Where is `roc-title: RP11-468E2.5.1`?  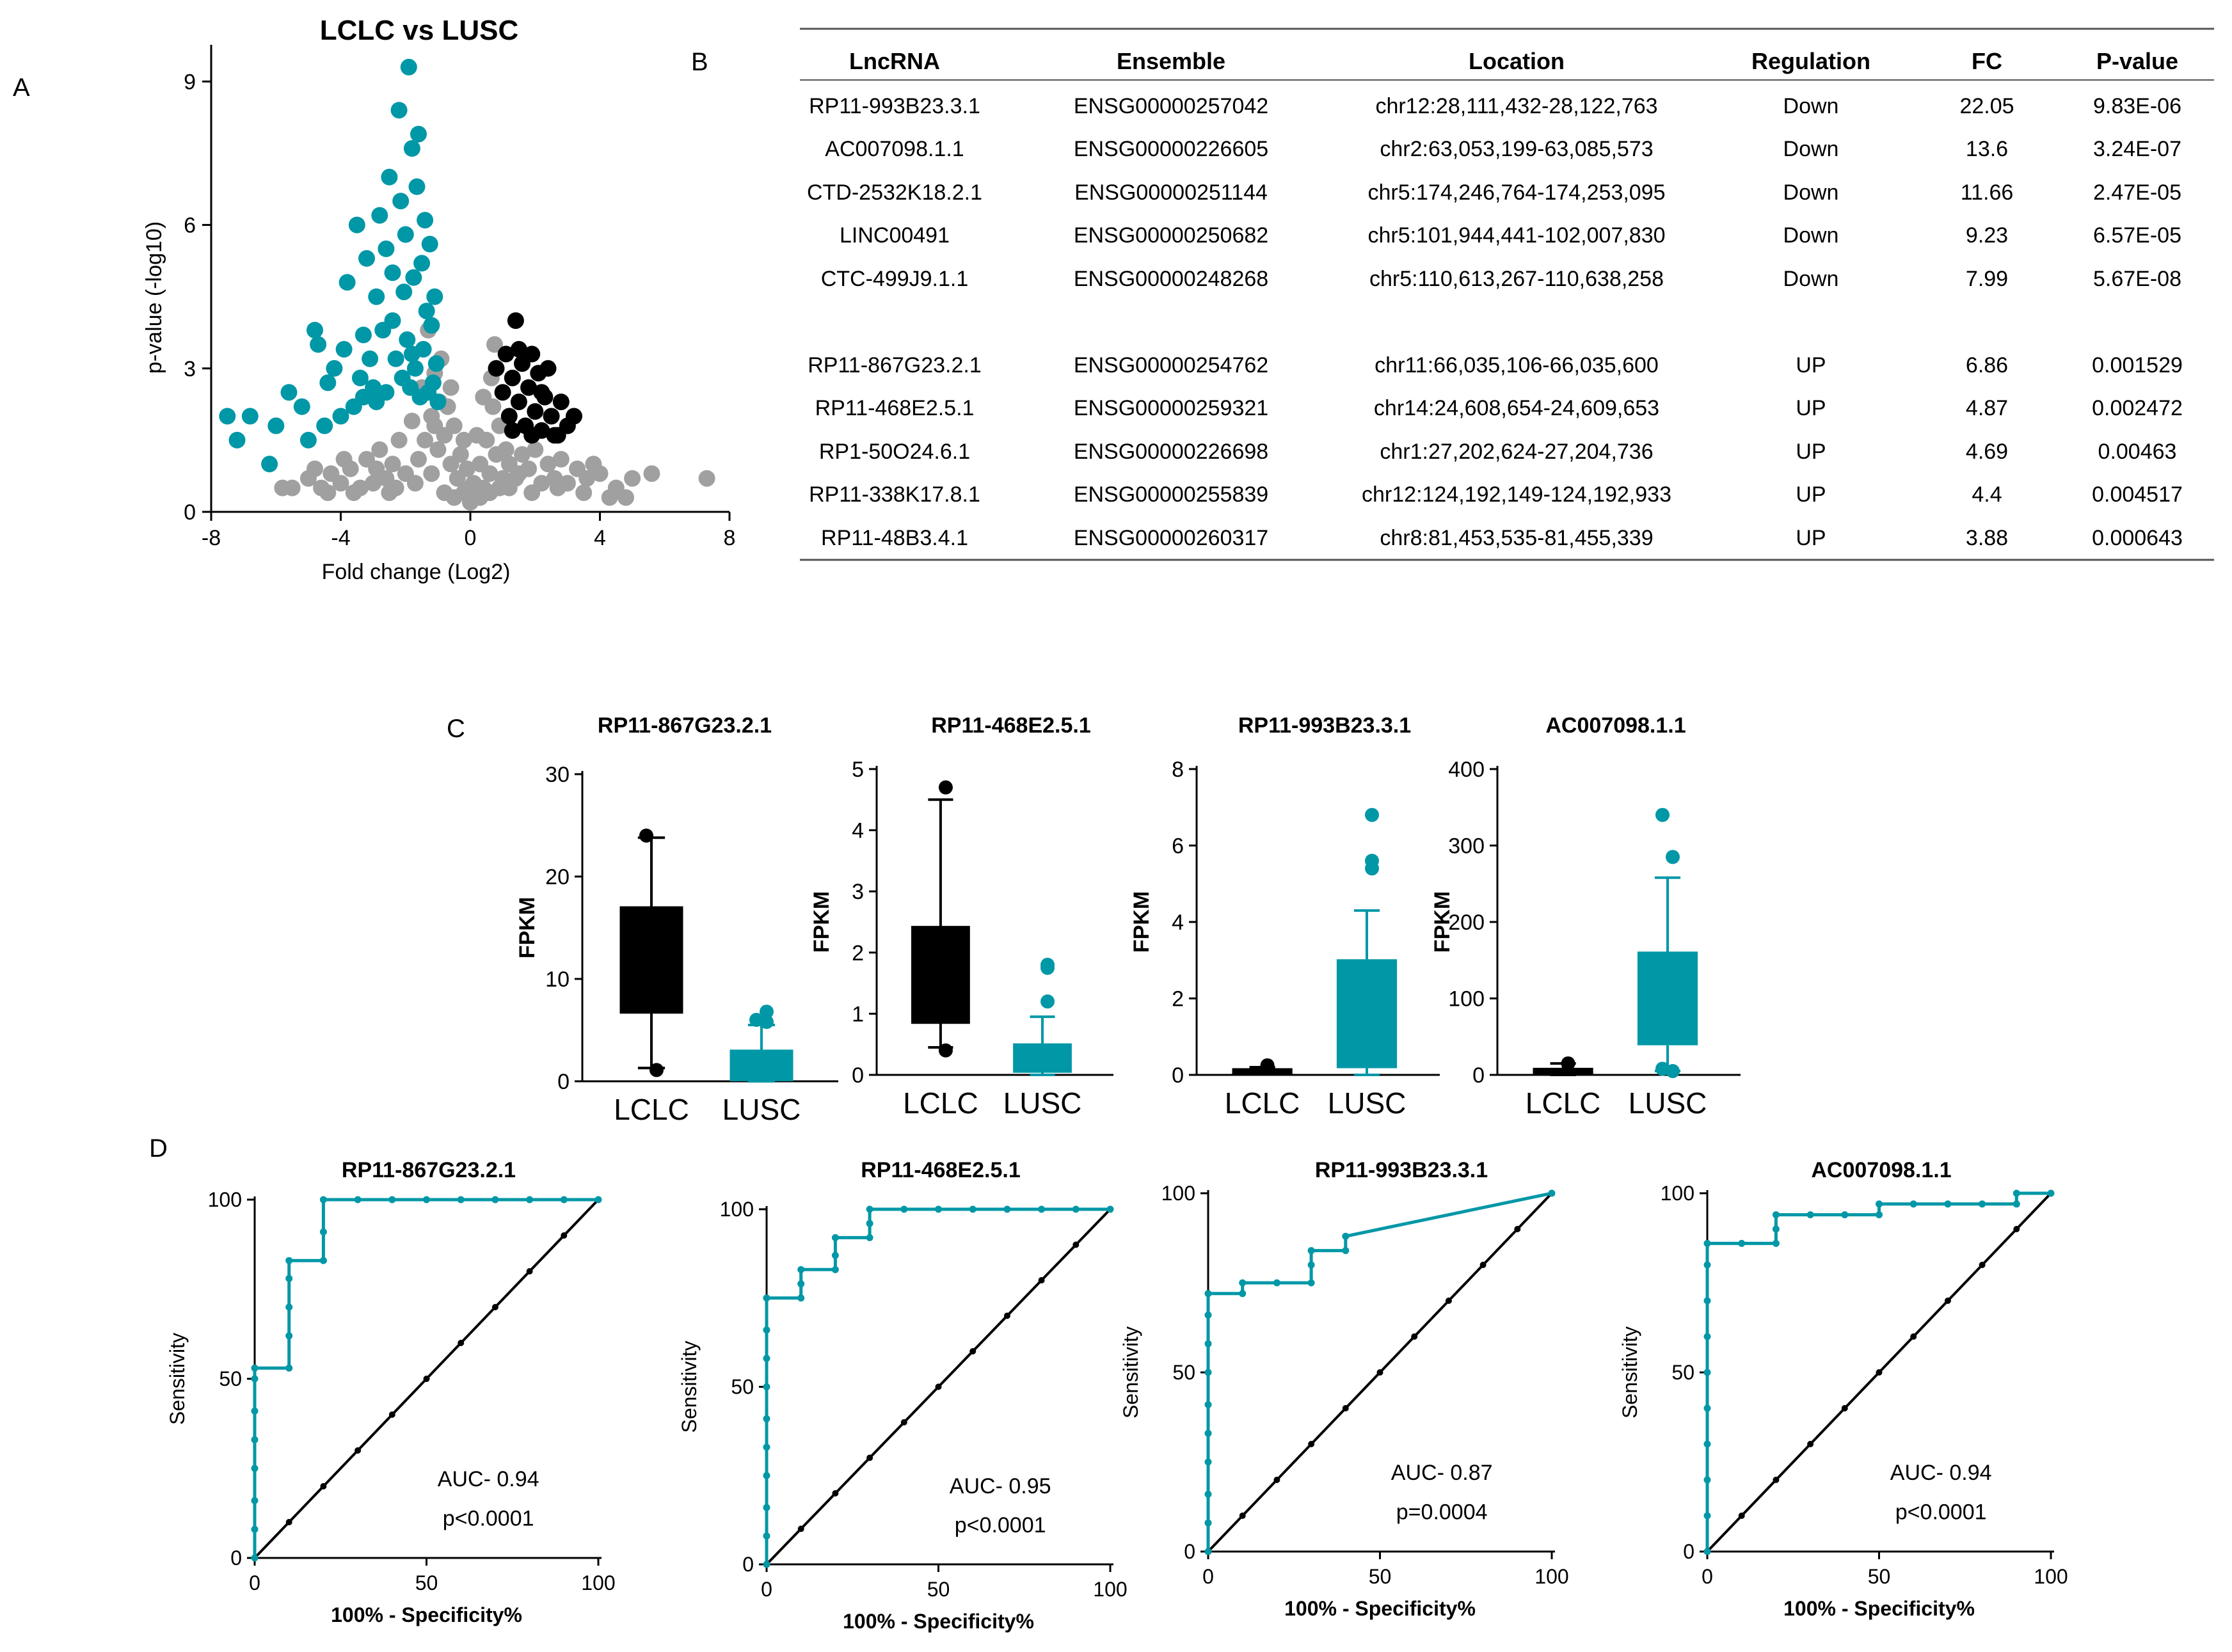
roc-title: RP11-468E2.5.1 is located at coordinates (941, 1170).